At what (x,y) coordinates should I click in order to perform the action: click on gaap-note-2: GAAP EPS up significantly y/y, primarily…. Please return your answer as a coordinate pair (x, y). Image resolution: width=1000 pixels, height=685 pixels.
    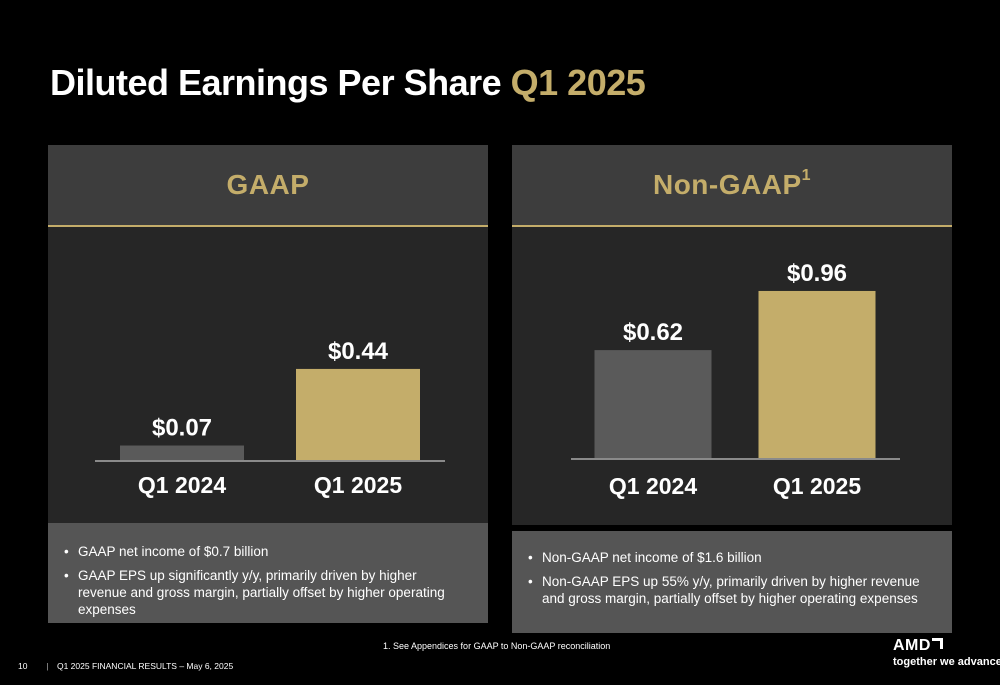
    Looking at the image, I should click on (265, 592).